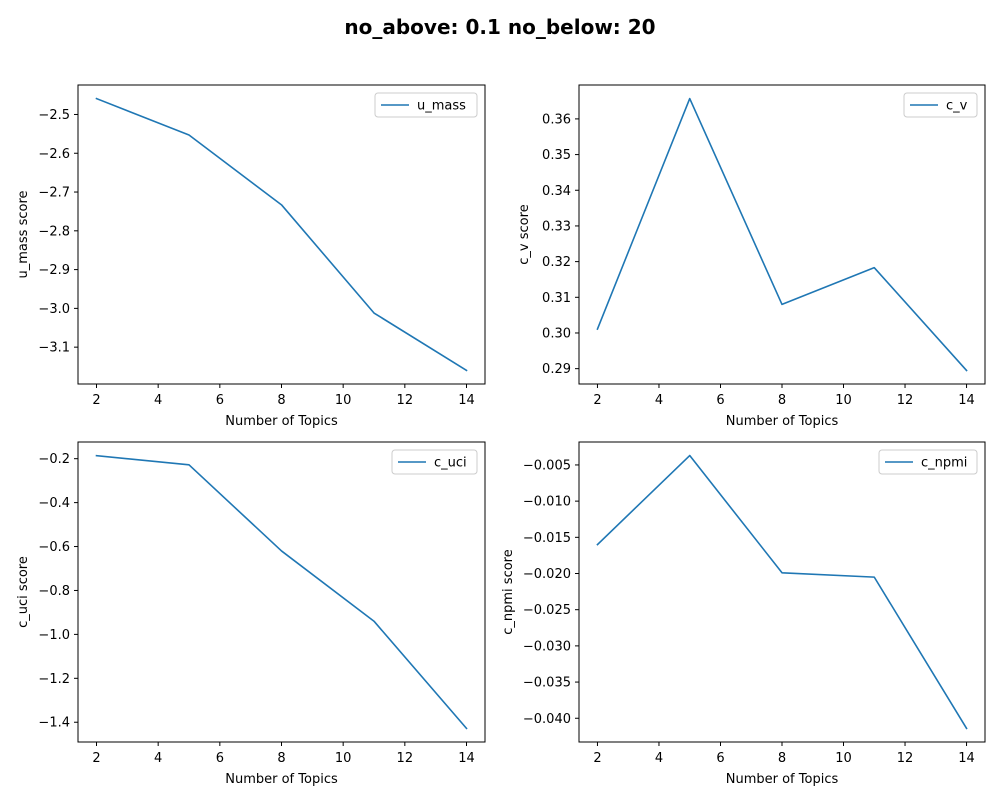 The width and height of the screenshot is (1000, 800). I want to click on y-axis-label: c_npmi score, so click(508, 591).